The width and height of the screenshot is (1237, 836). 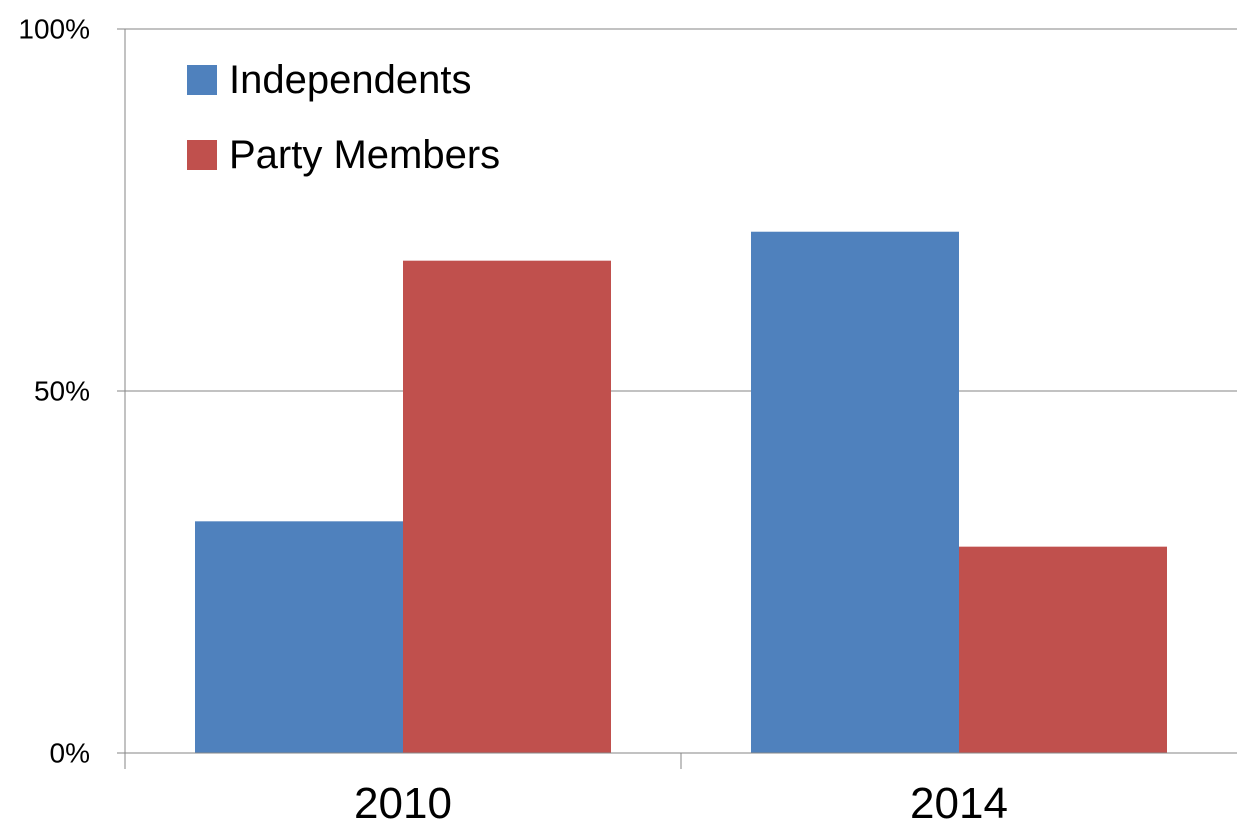 I want to click on y-tick-label: 0%, so click(x=70, y=753).